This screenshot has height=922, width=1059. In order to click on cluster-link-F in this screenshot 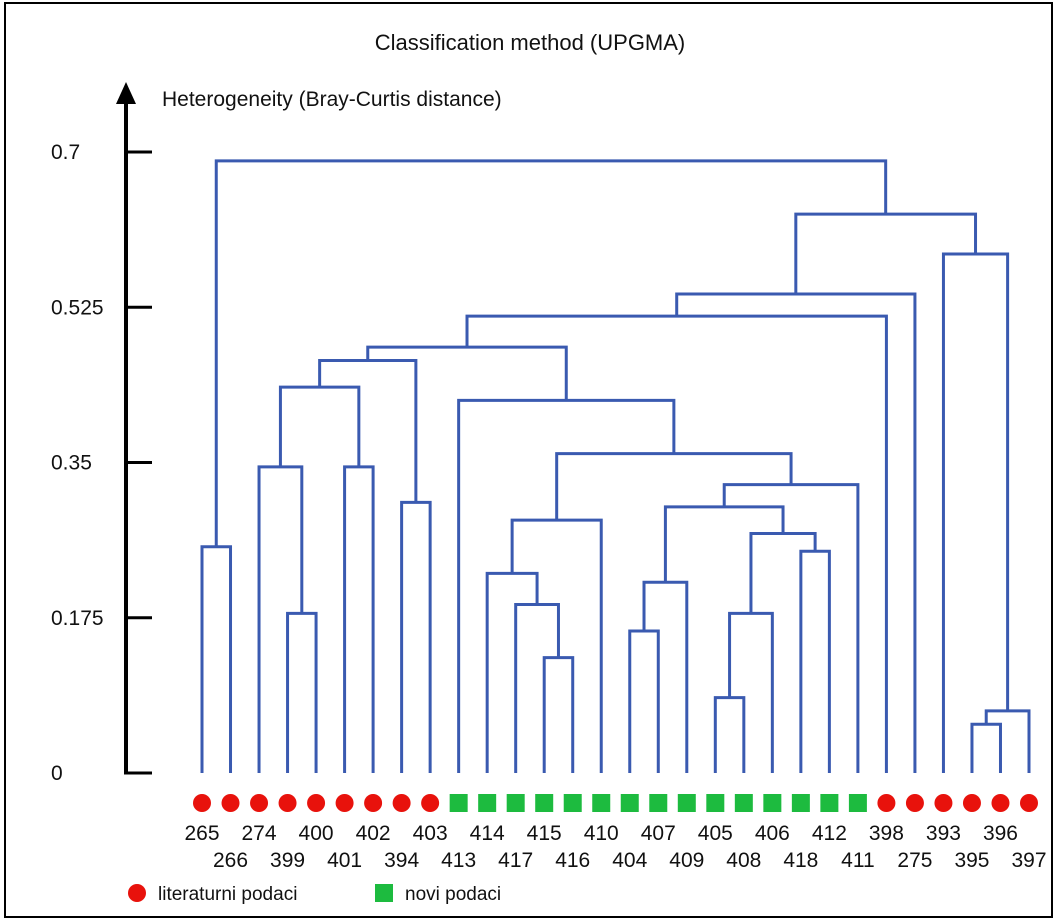, I will do `click(416, 636)`.